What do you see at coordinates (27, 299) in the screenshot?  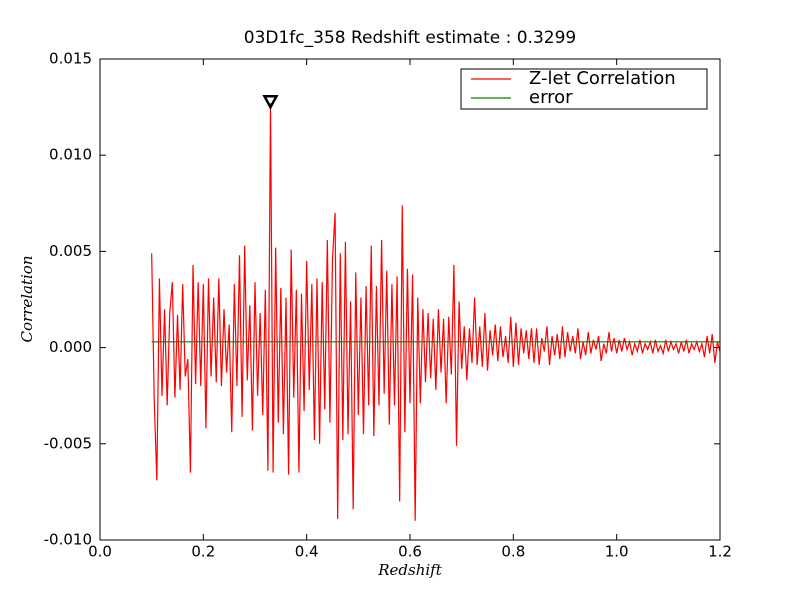 I see `y-axis-label: Correlation` at bounding box center [27, 299].